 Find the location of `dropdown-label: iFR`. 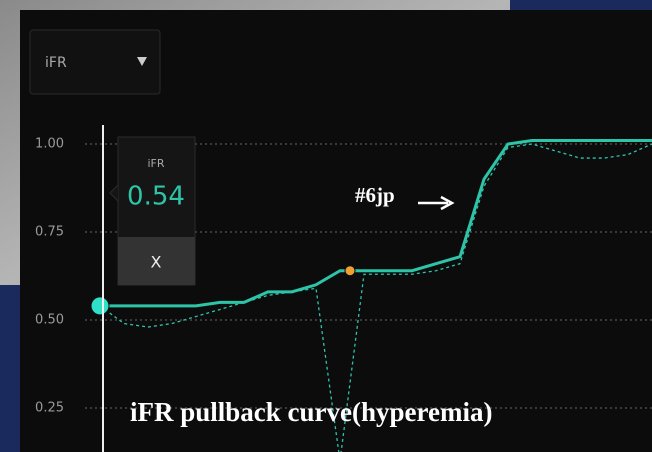

dropdown-label: iFR is located at coordinates (56, 63).